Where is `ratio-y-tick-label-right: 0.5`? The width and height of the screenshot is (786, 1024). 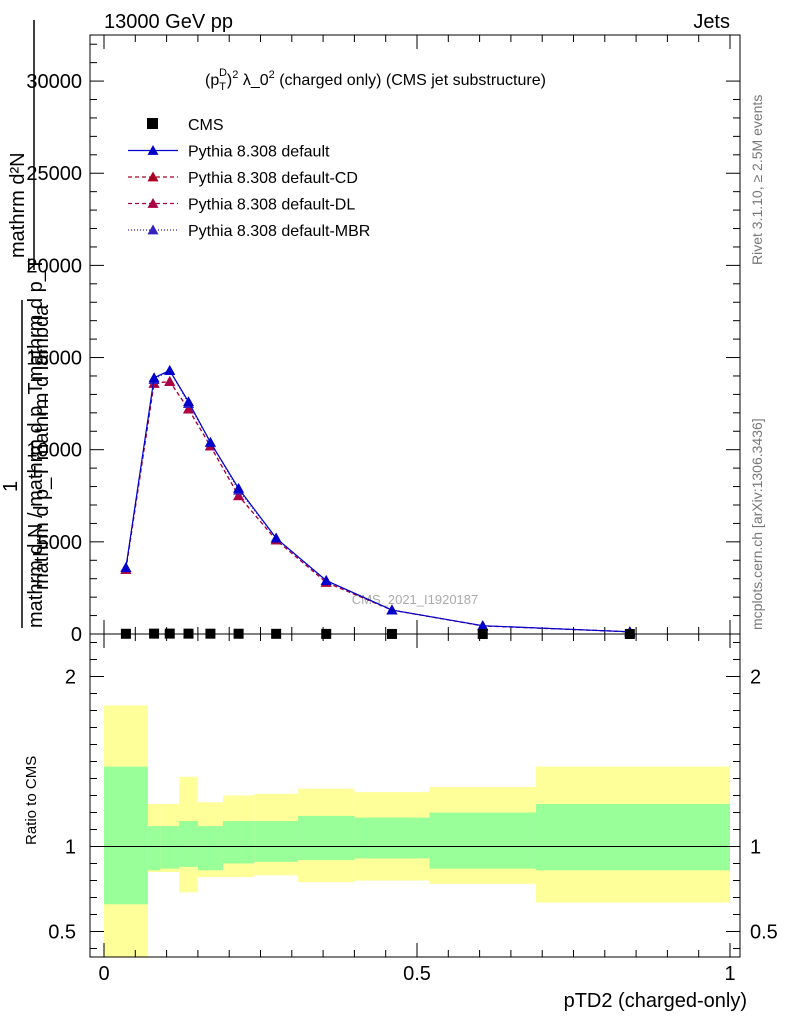
ratio-y-tick-label-right: 0.5 is located at coordinates (764, 933).